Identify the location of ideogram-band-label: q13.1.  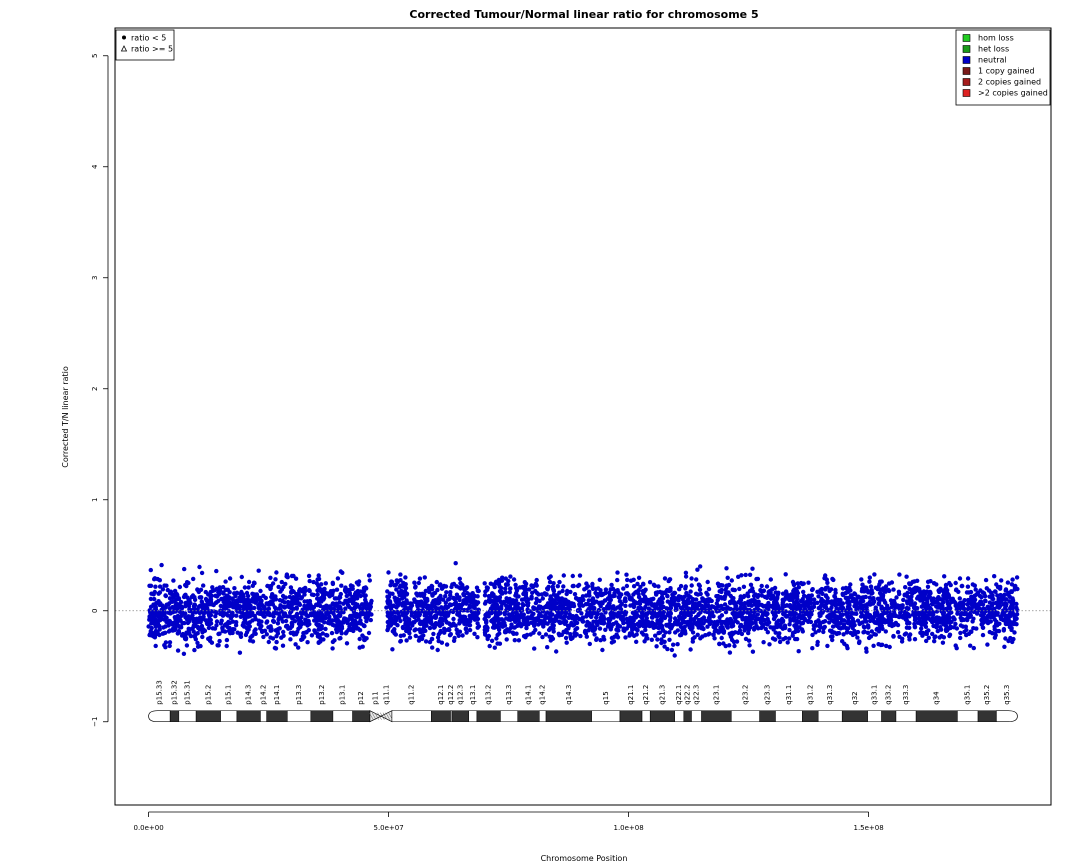
(473, 695).